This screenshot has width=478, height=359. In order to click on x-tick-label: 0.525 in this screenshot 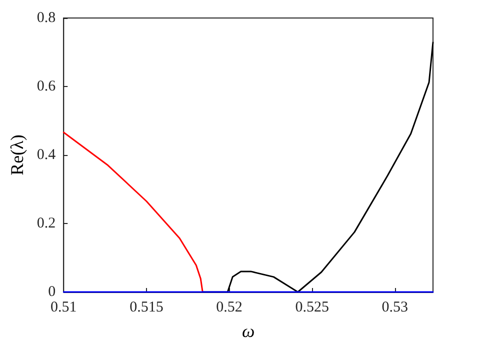, I will do `click(312, 308)`.